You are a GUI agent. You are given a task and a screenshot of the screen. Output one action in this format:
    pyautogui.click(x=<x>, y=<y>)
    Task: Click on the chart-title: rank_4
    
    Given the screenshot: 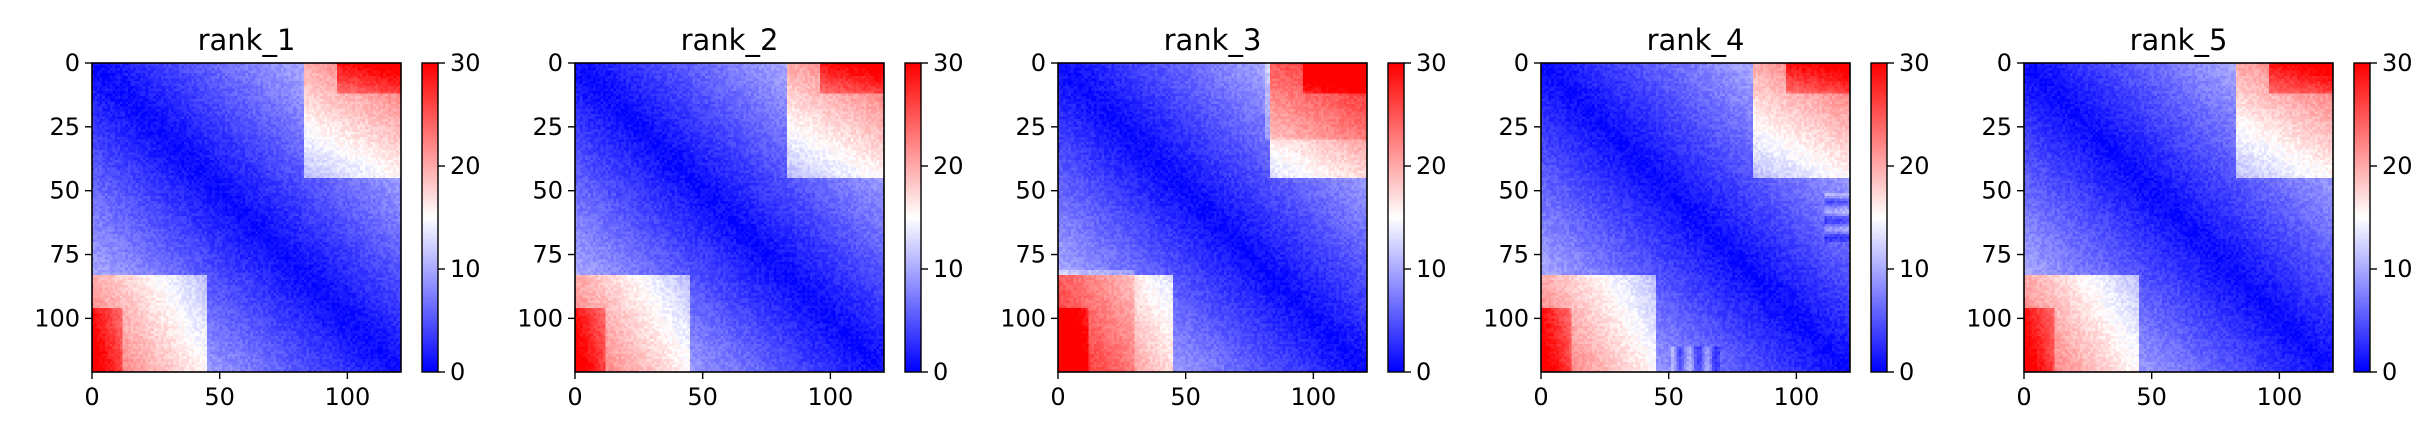 What is the action you would take?
    pyautogui.click(x=1696, y=40)
    